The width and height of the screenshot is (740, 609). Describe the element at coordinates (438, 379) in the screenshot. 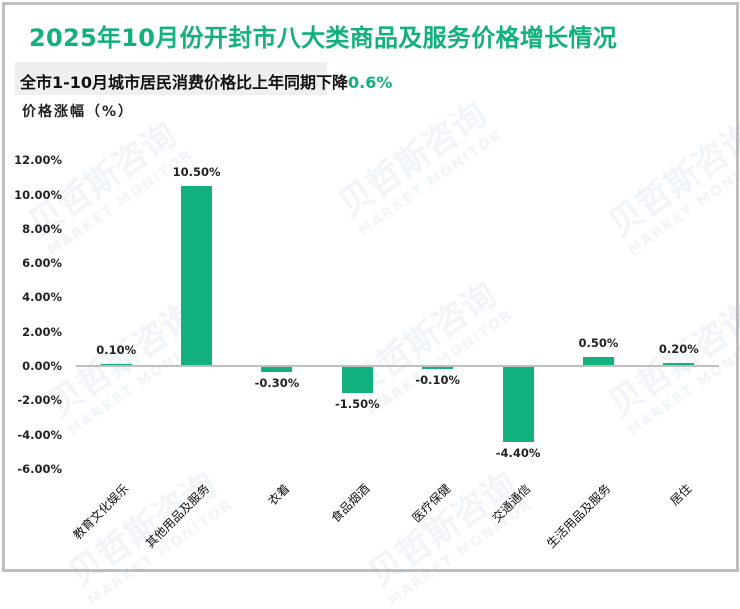

I see `data-label: -0.10%` at that location.